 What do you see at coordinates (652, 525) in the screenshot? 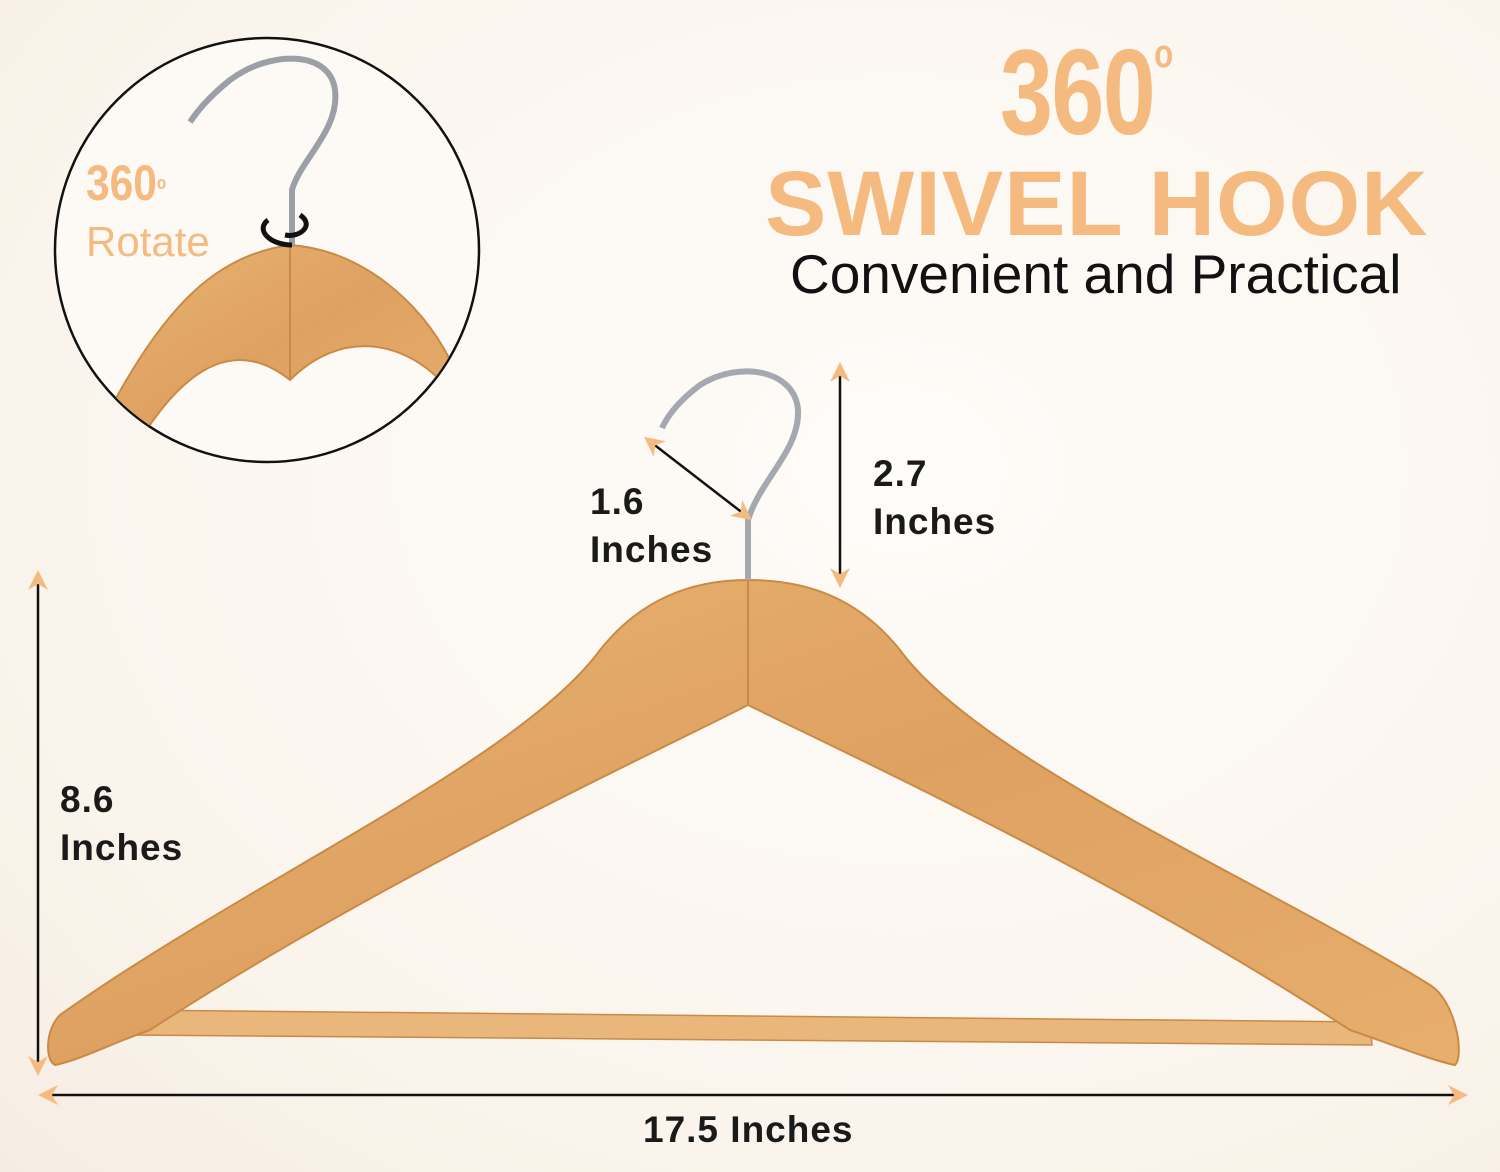
I see `hook-width-label: 1.6 Inches` at bounding box center [652, 525].